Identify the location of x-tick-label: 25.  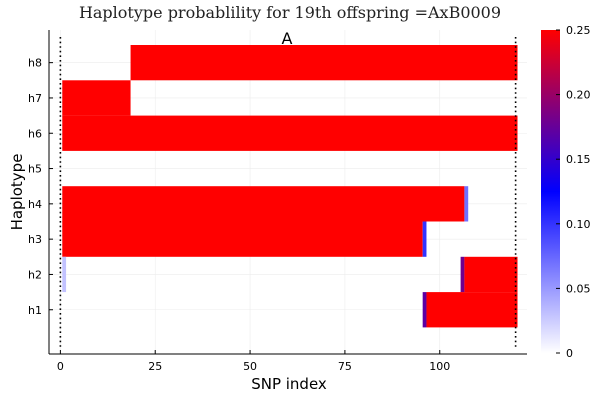
(155, 366).